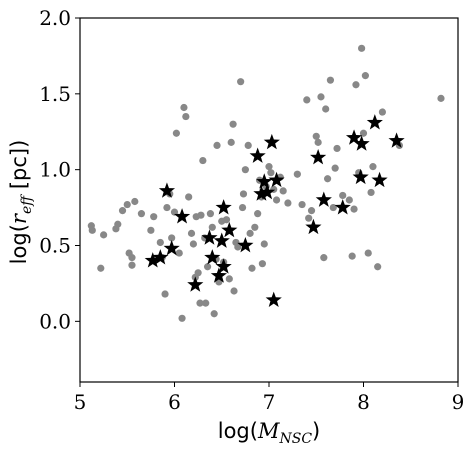 The height and width of the screenshot is (455, 471). Describe the element at coordinates (55, 94) in the screenshot. I see `y-tick-label: 1.5` at that location.